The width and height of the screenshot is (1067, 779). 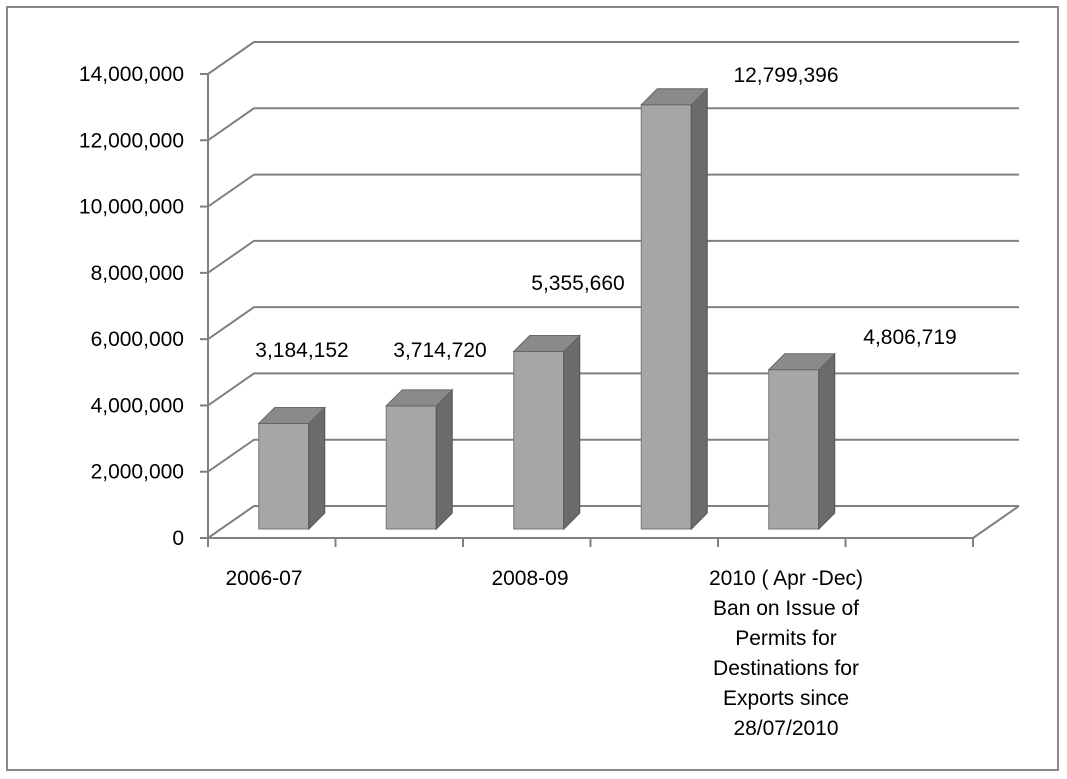 What do you see at coordinates (439, 350) in the screenshot?
I see `data-label: 3,714,720` at bounding box center [439, 350].